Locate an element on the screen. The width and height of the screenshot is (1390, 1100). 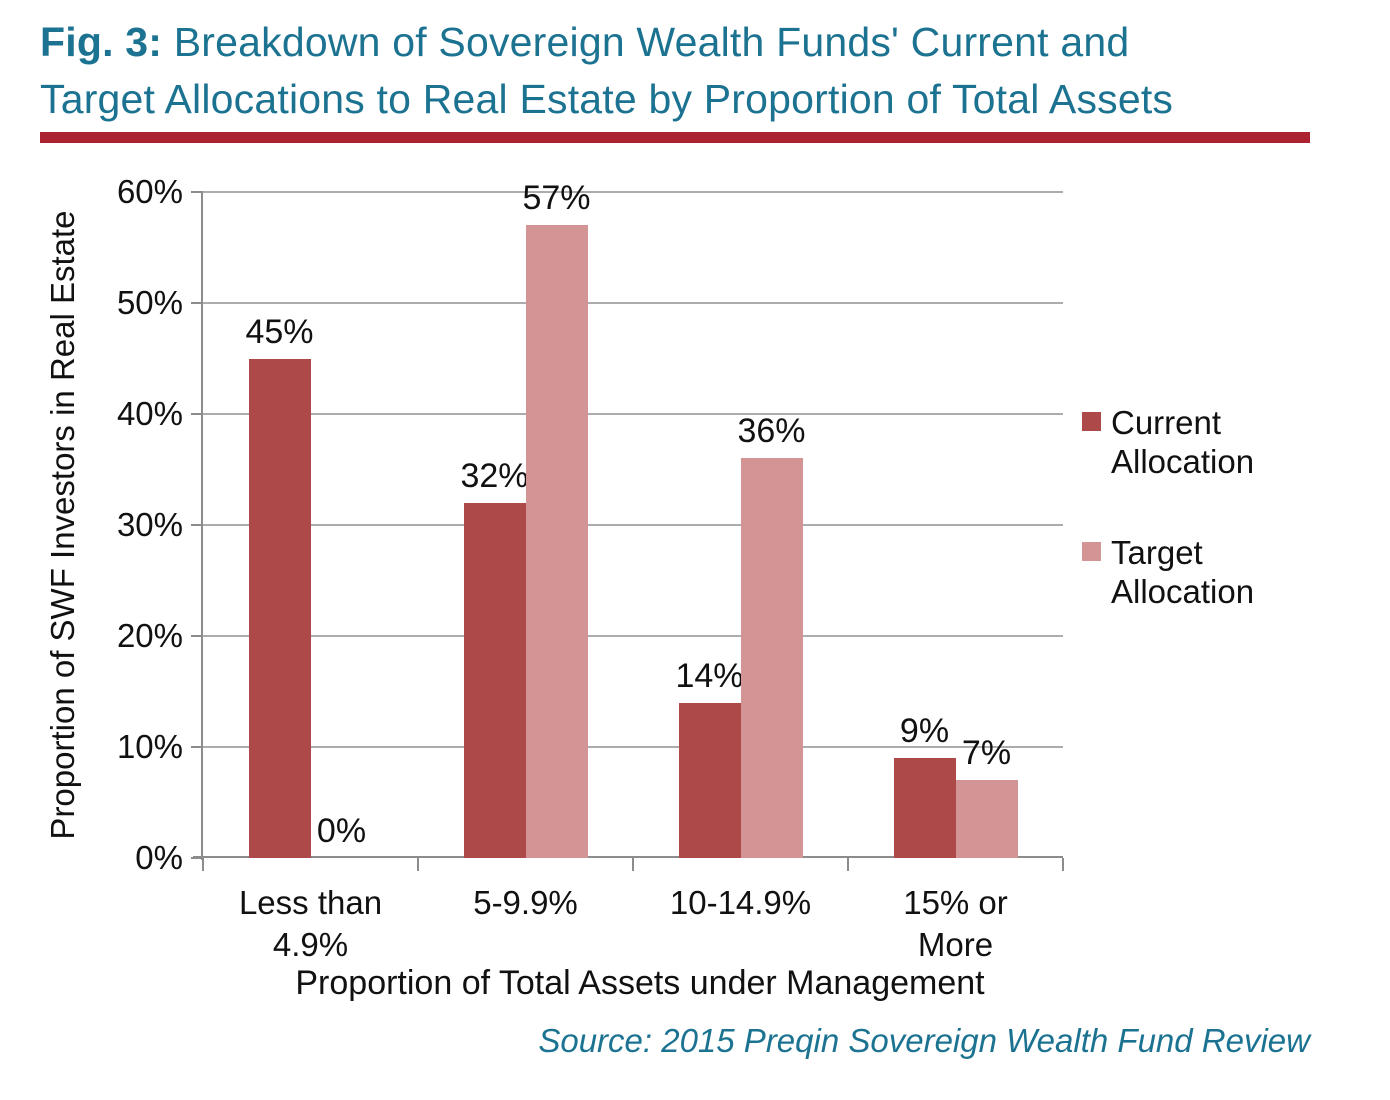
category-label: 5-9.9% is located at coordinates (525, 902).